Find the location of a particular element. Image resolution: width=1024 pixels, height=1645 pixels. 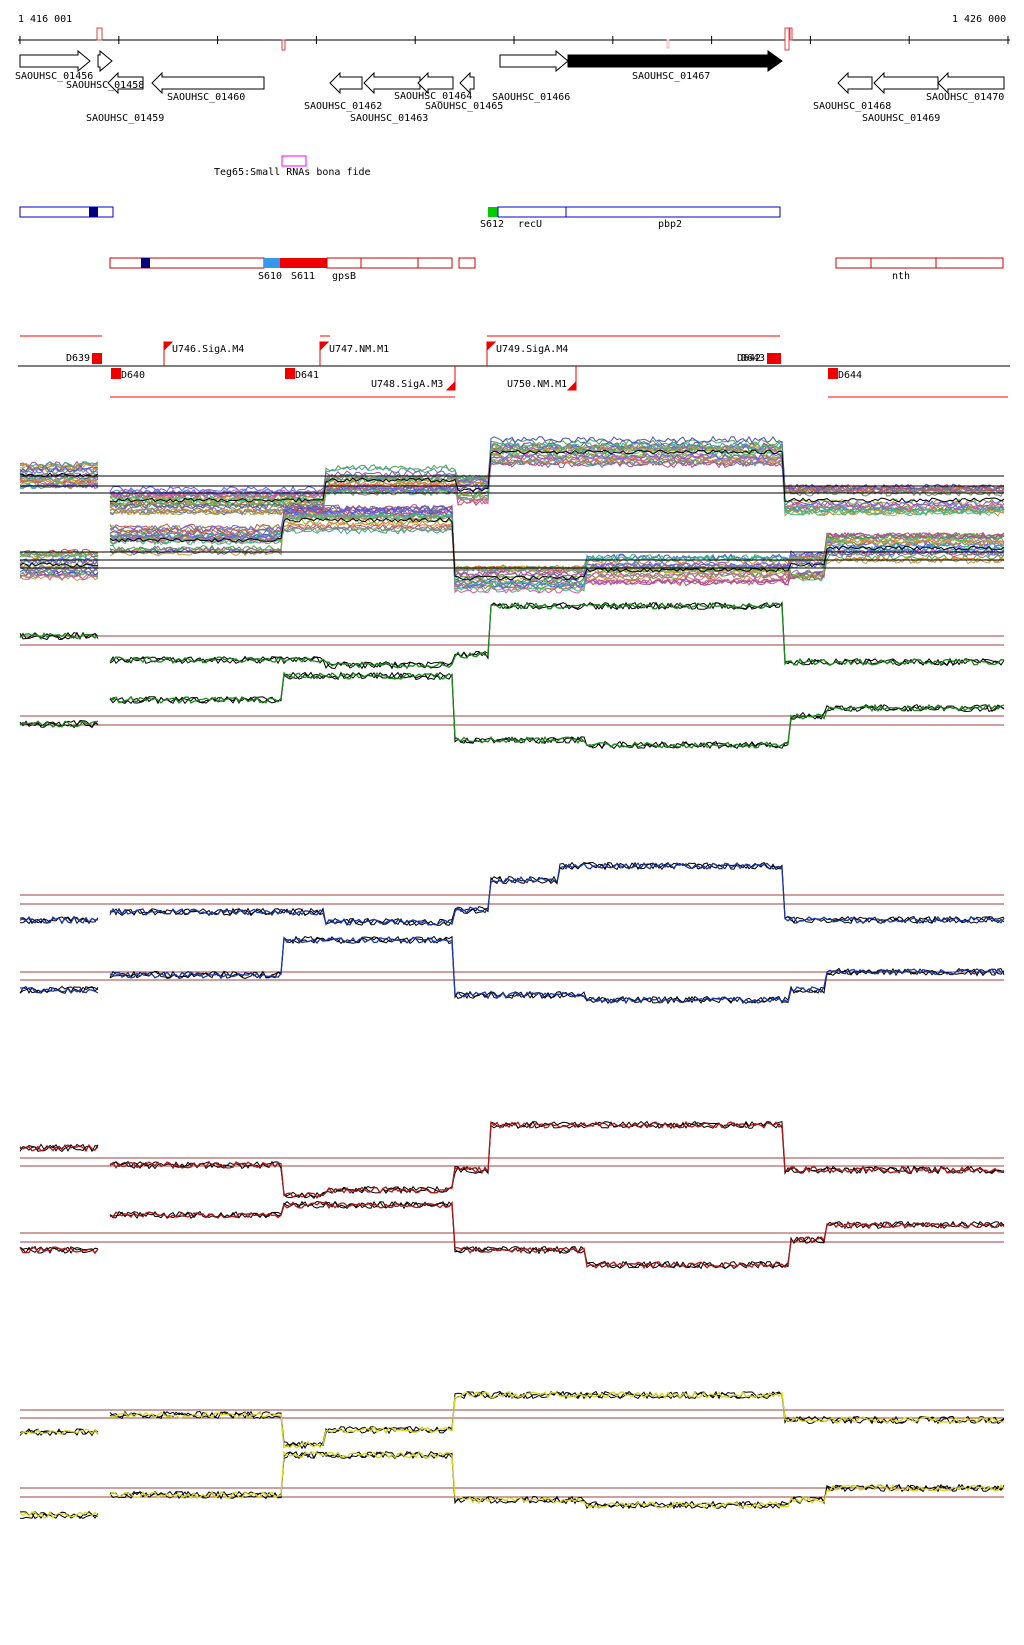

minus-segment-gpsb is located at coordinates (344, 263).